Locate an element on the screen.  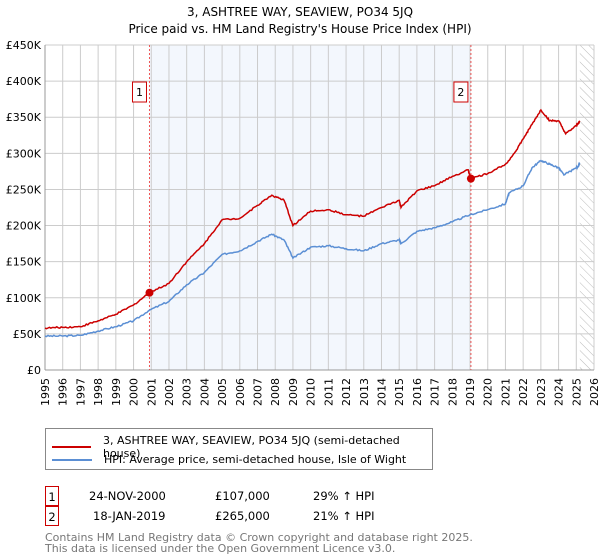
sale-date: 24-NOV-2000 is located at coordinates (127, 496).